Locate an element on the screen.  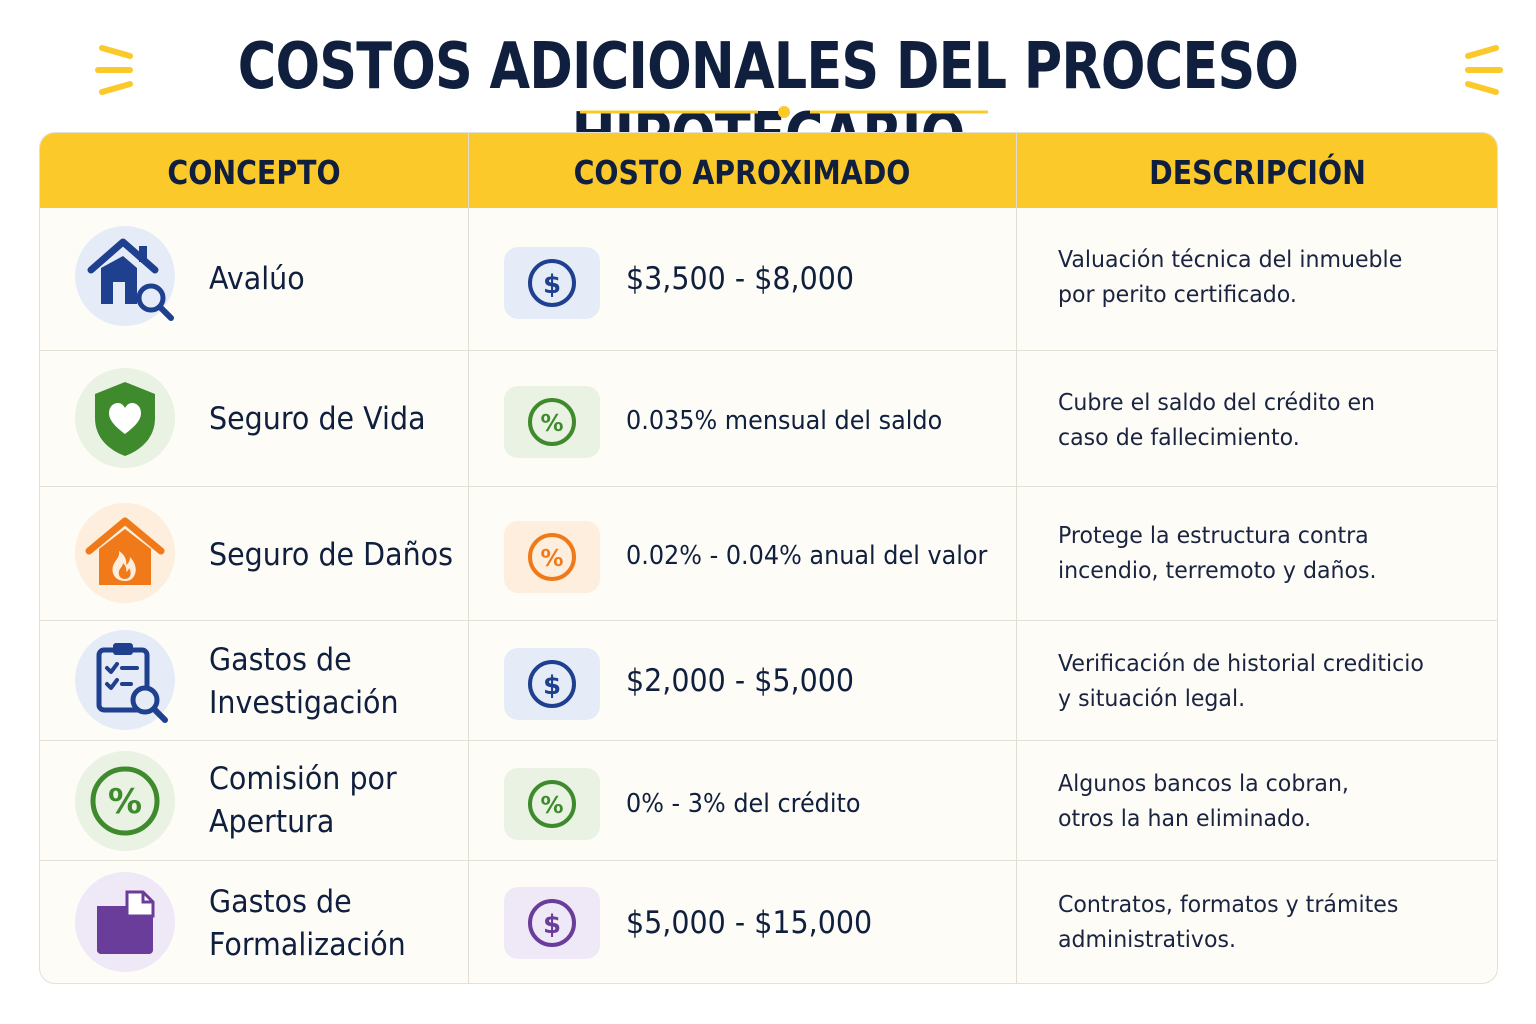
cost-value: 0.02% - 0.04% anual del valor is located at coordinates (807, 556).